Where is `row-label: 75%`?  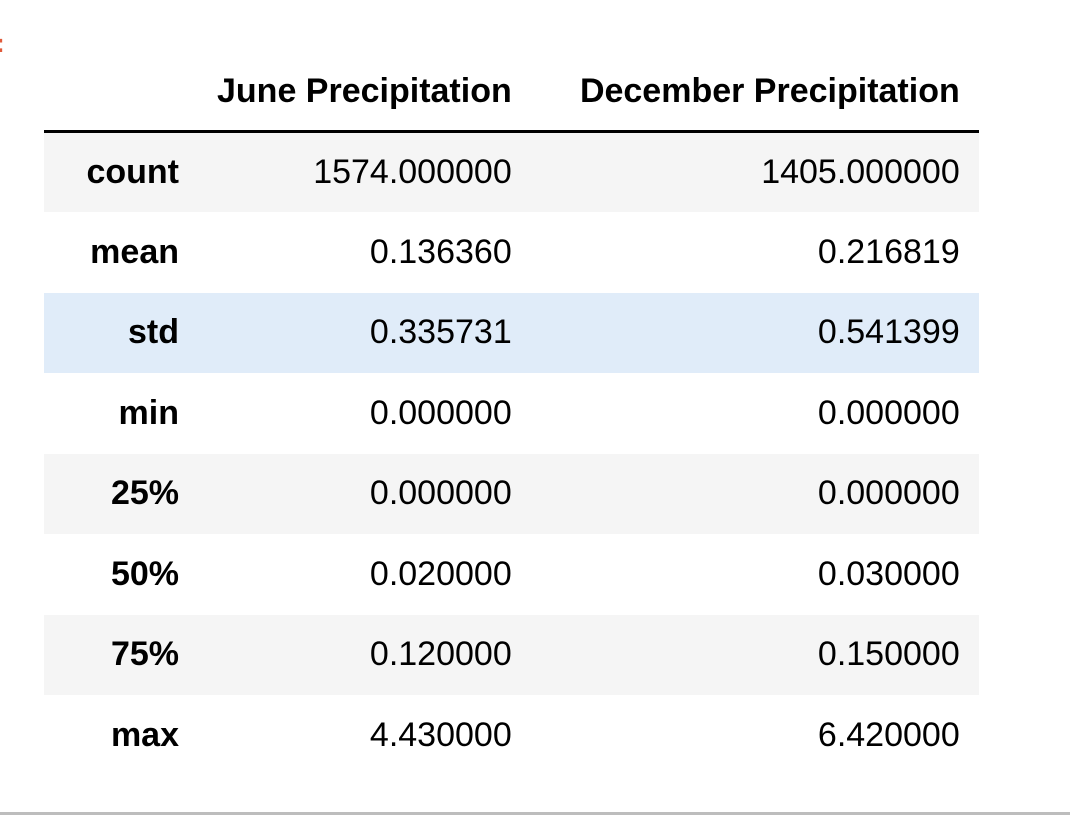
row-label: 75% is located at coordinates (121, 654).